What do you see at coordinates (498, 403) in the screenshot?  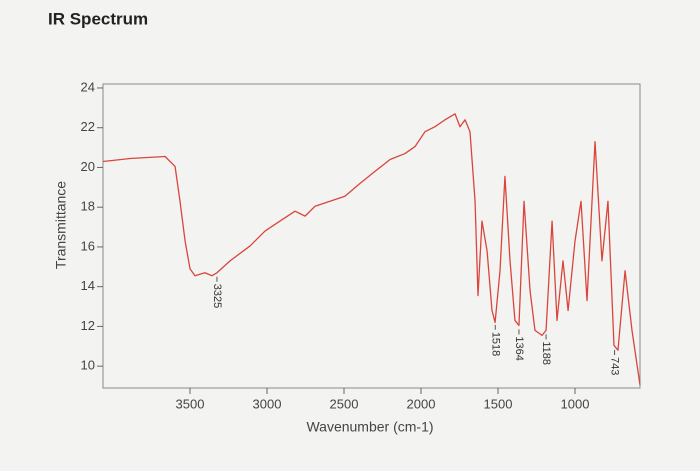 I see `x-tick-label: 1500` at bounding box center [498, 403].